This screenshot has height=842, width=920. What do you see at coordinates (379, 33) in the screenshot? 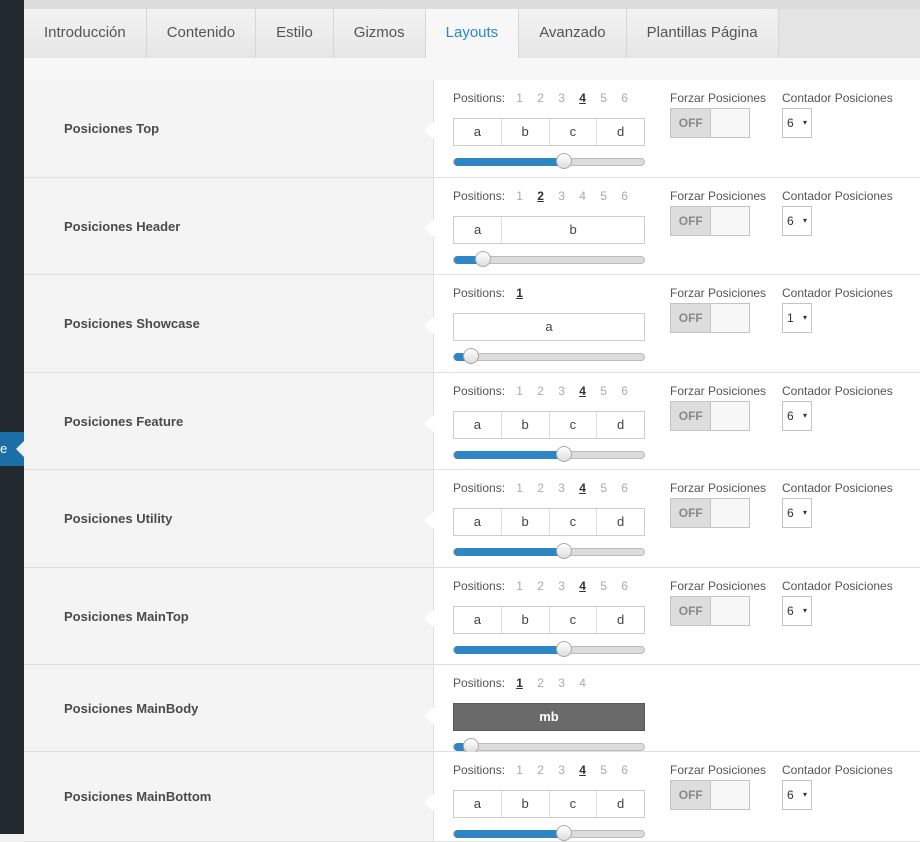
I see `tab-gizmos: Gizmos` at bounding box center [379, 33].